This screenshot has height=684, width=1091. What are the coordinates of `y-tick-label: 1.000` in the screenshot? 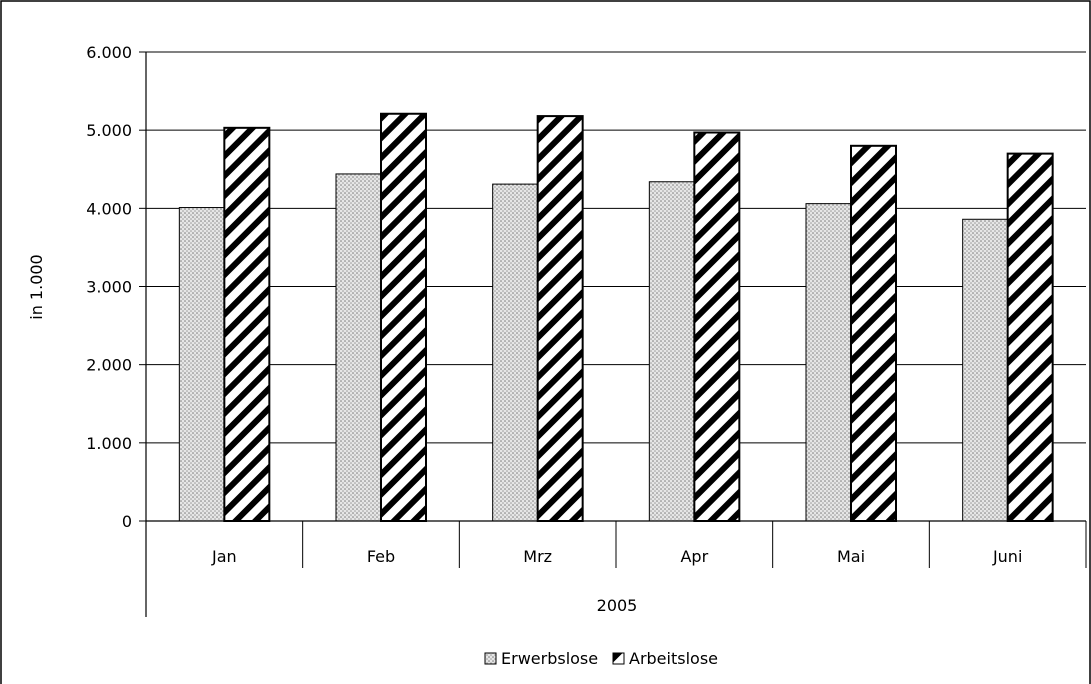 It's located at (109, 443).